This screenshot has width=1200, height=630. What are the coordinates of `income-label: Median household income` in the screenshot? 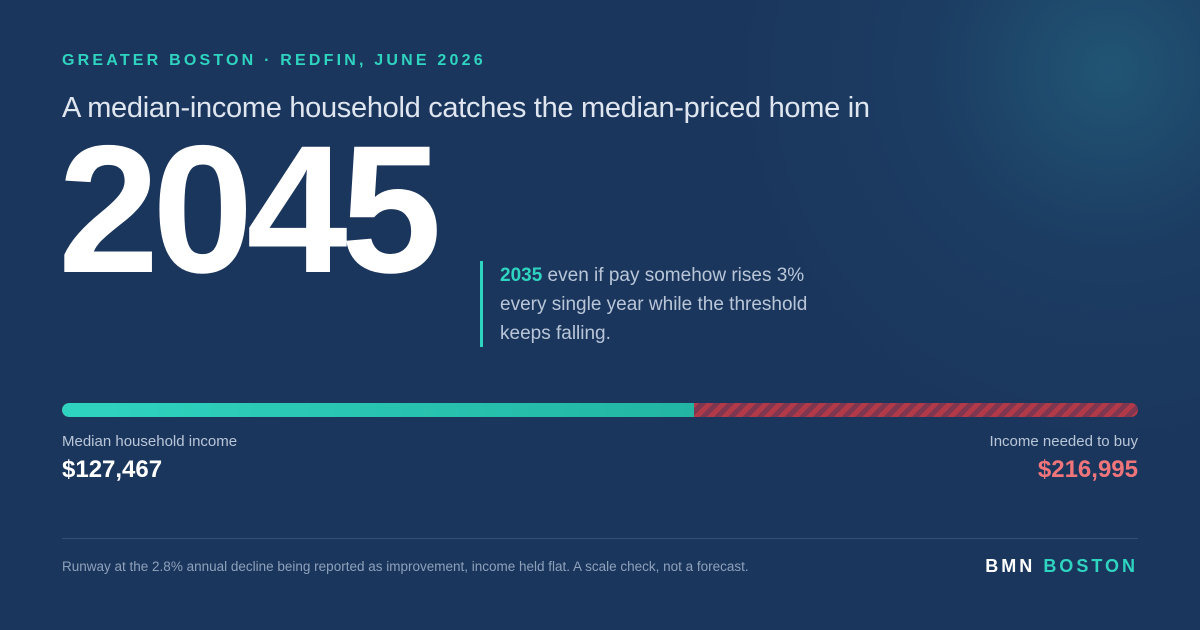 It's located at (150, 441).